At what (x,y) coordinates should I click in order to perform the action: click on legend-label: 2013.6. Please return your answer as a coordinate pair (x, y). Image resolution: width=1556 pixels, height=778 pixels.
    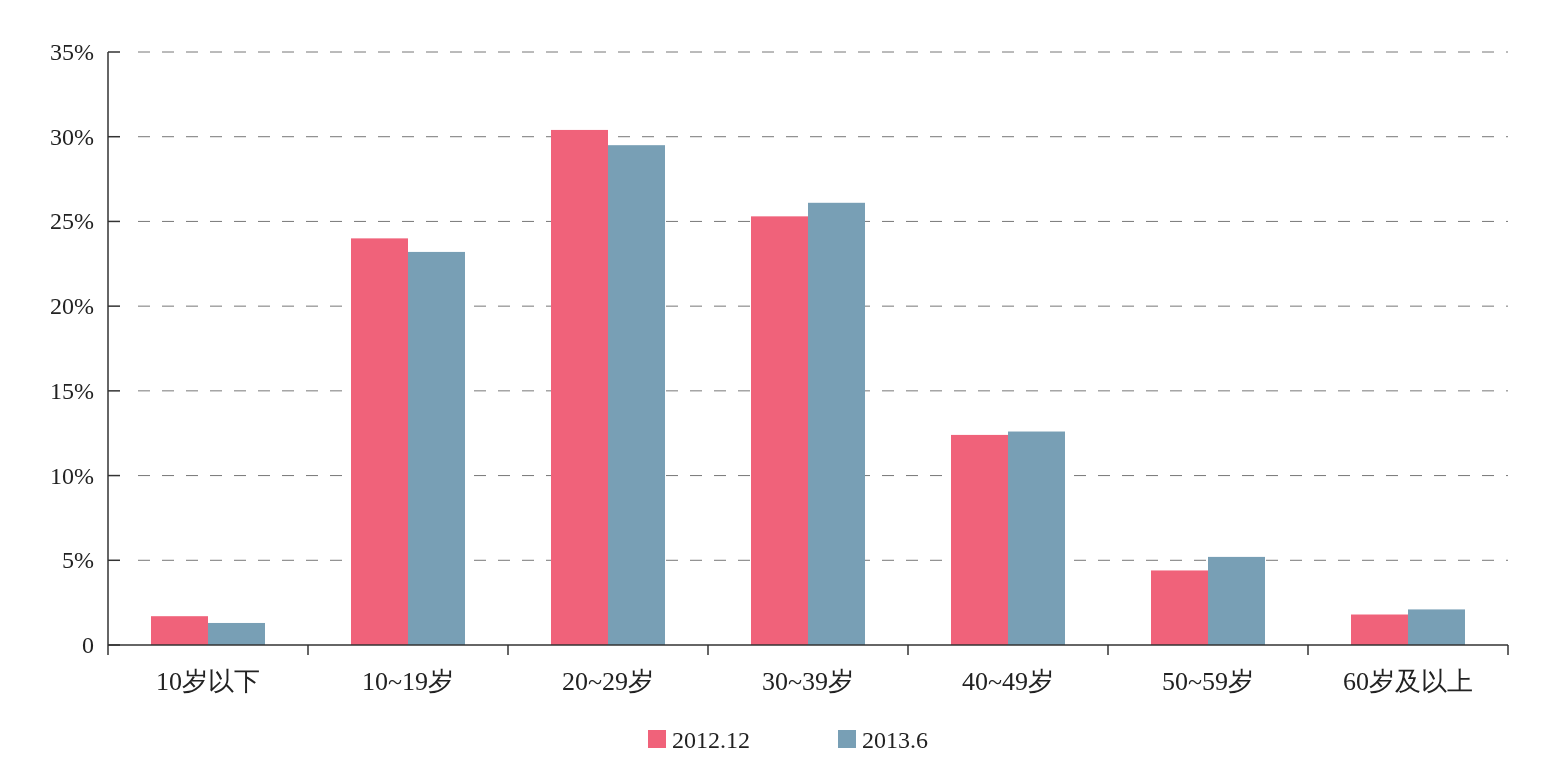
    Looking at the image, I should click on (895, 740).